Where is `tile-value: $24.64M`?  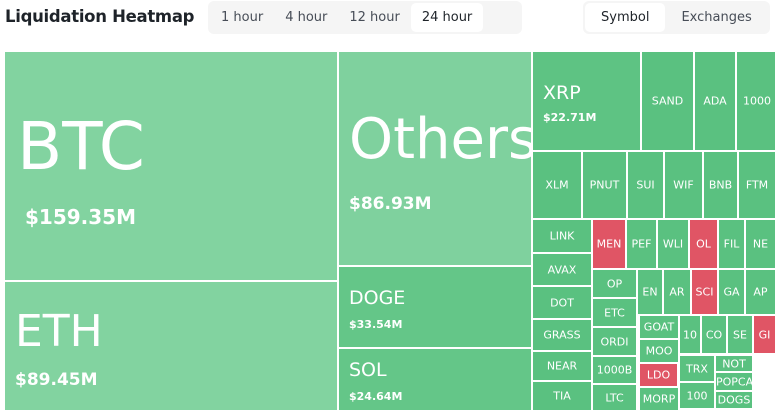 tile-value: $24.64M is located at coordinates (376, 396).